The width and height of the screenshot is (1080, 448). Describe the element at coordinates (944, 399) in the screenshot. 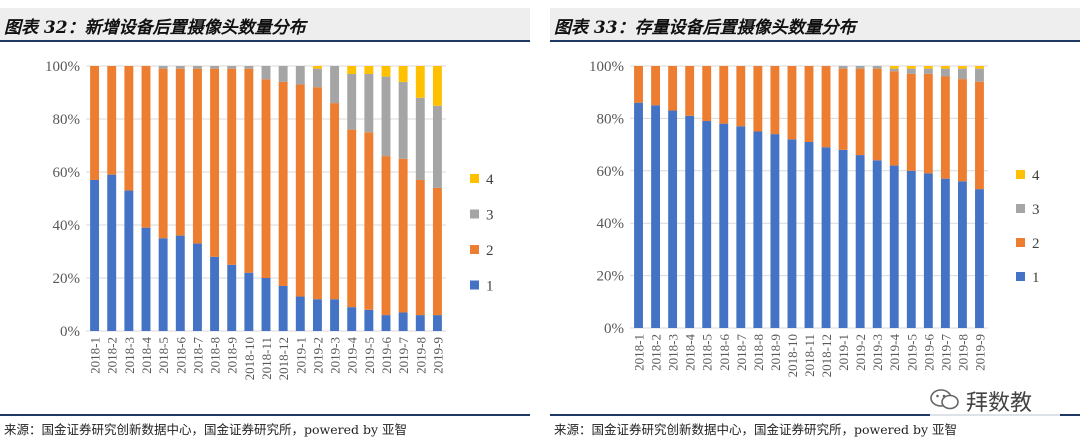

I see `wechat-icon` at that location.